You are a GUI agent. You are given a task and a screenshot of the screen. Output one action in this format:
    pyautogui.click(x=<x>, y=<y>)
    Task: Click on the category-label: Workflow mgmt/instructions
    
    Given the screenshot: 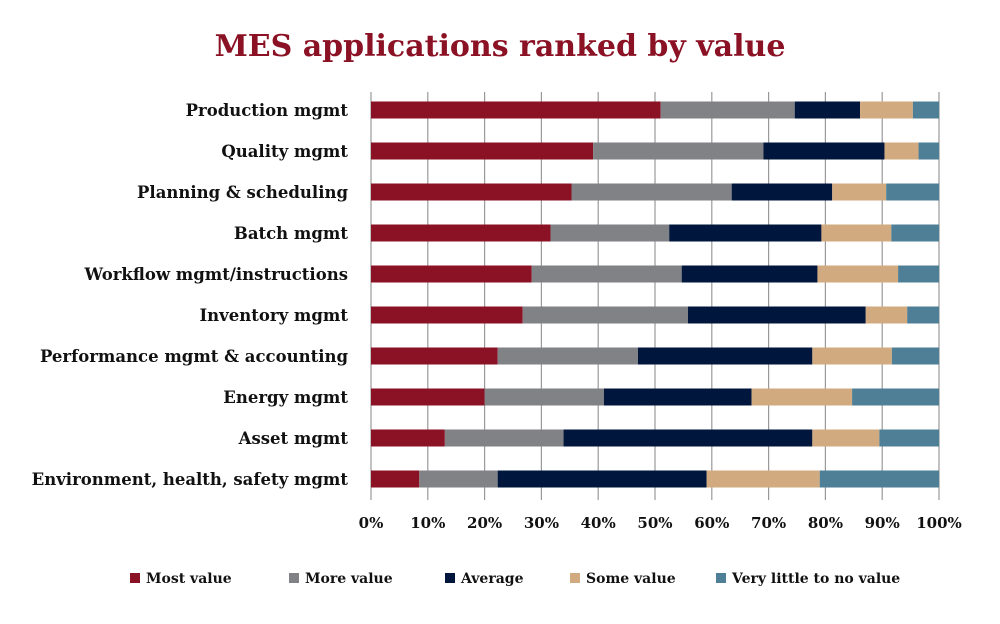 What is the action you would take?
    pyautogui.click(x=216, y=274)
    